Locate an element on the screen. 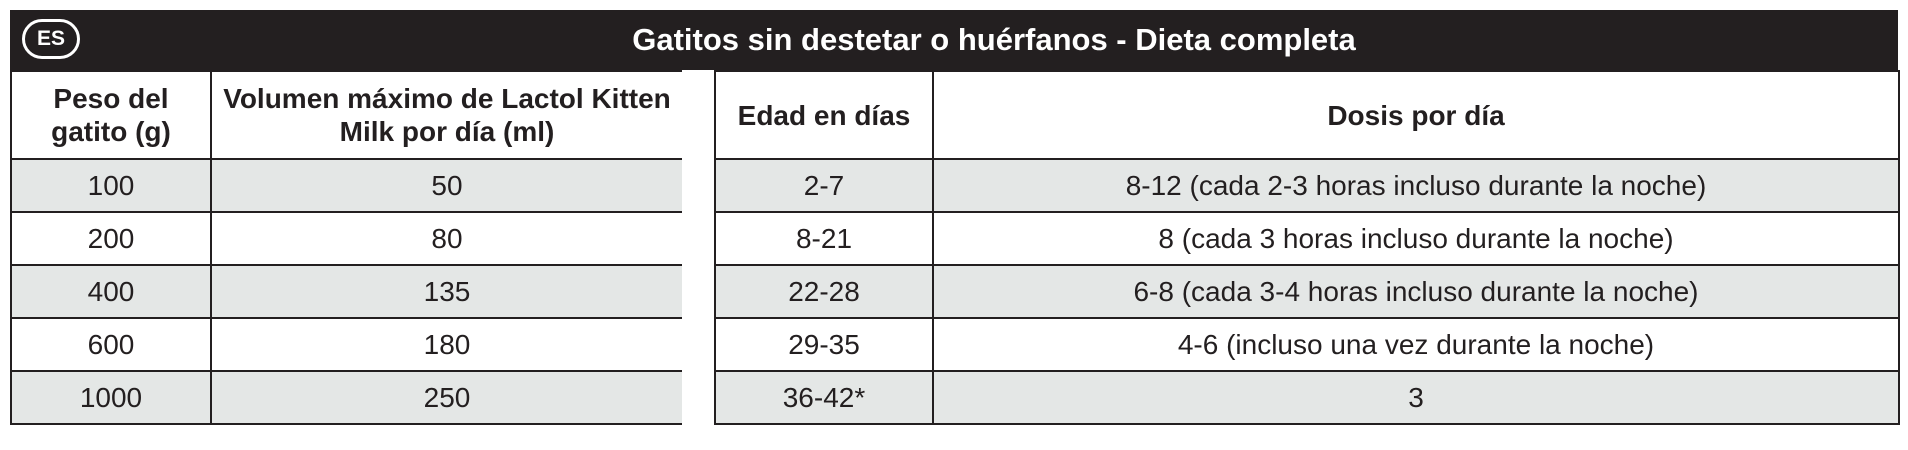 This screenshot has width=1908, height=450. table-header-row: Edad en días Dosis por día is located at coordinates (1307, 115).